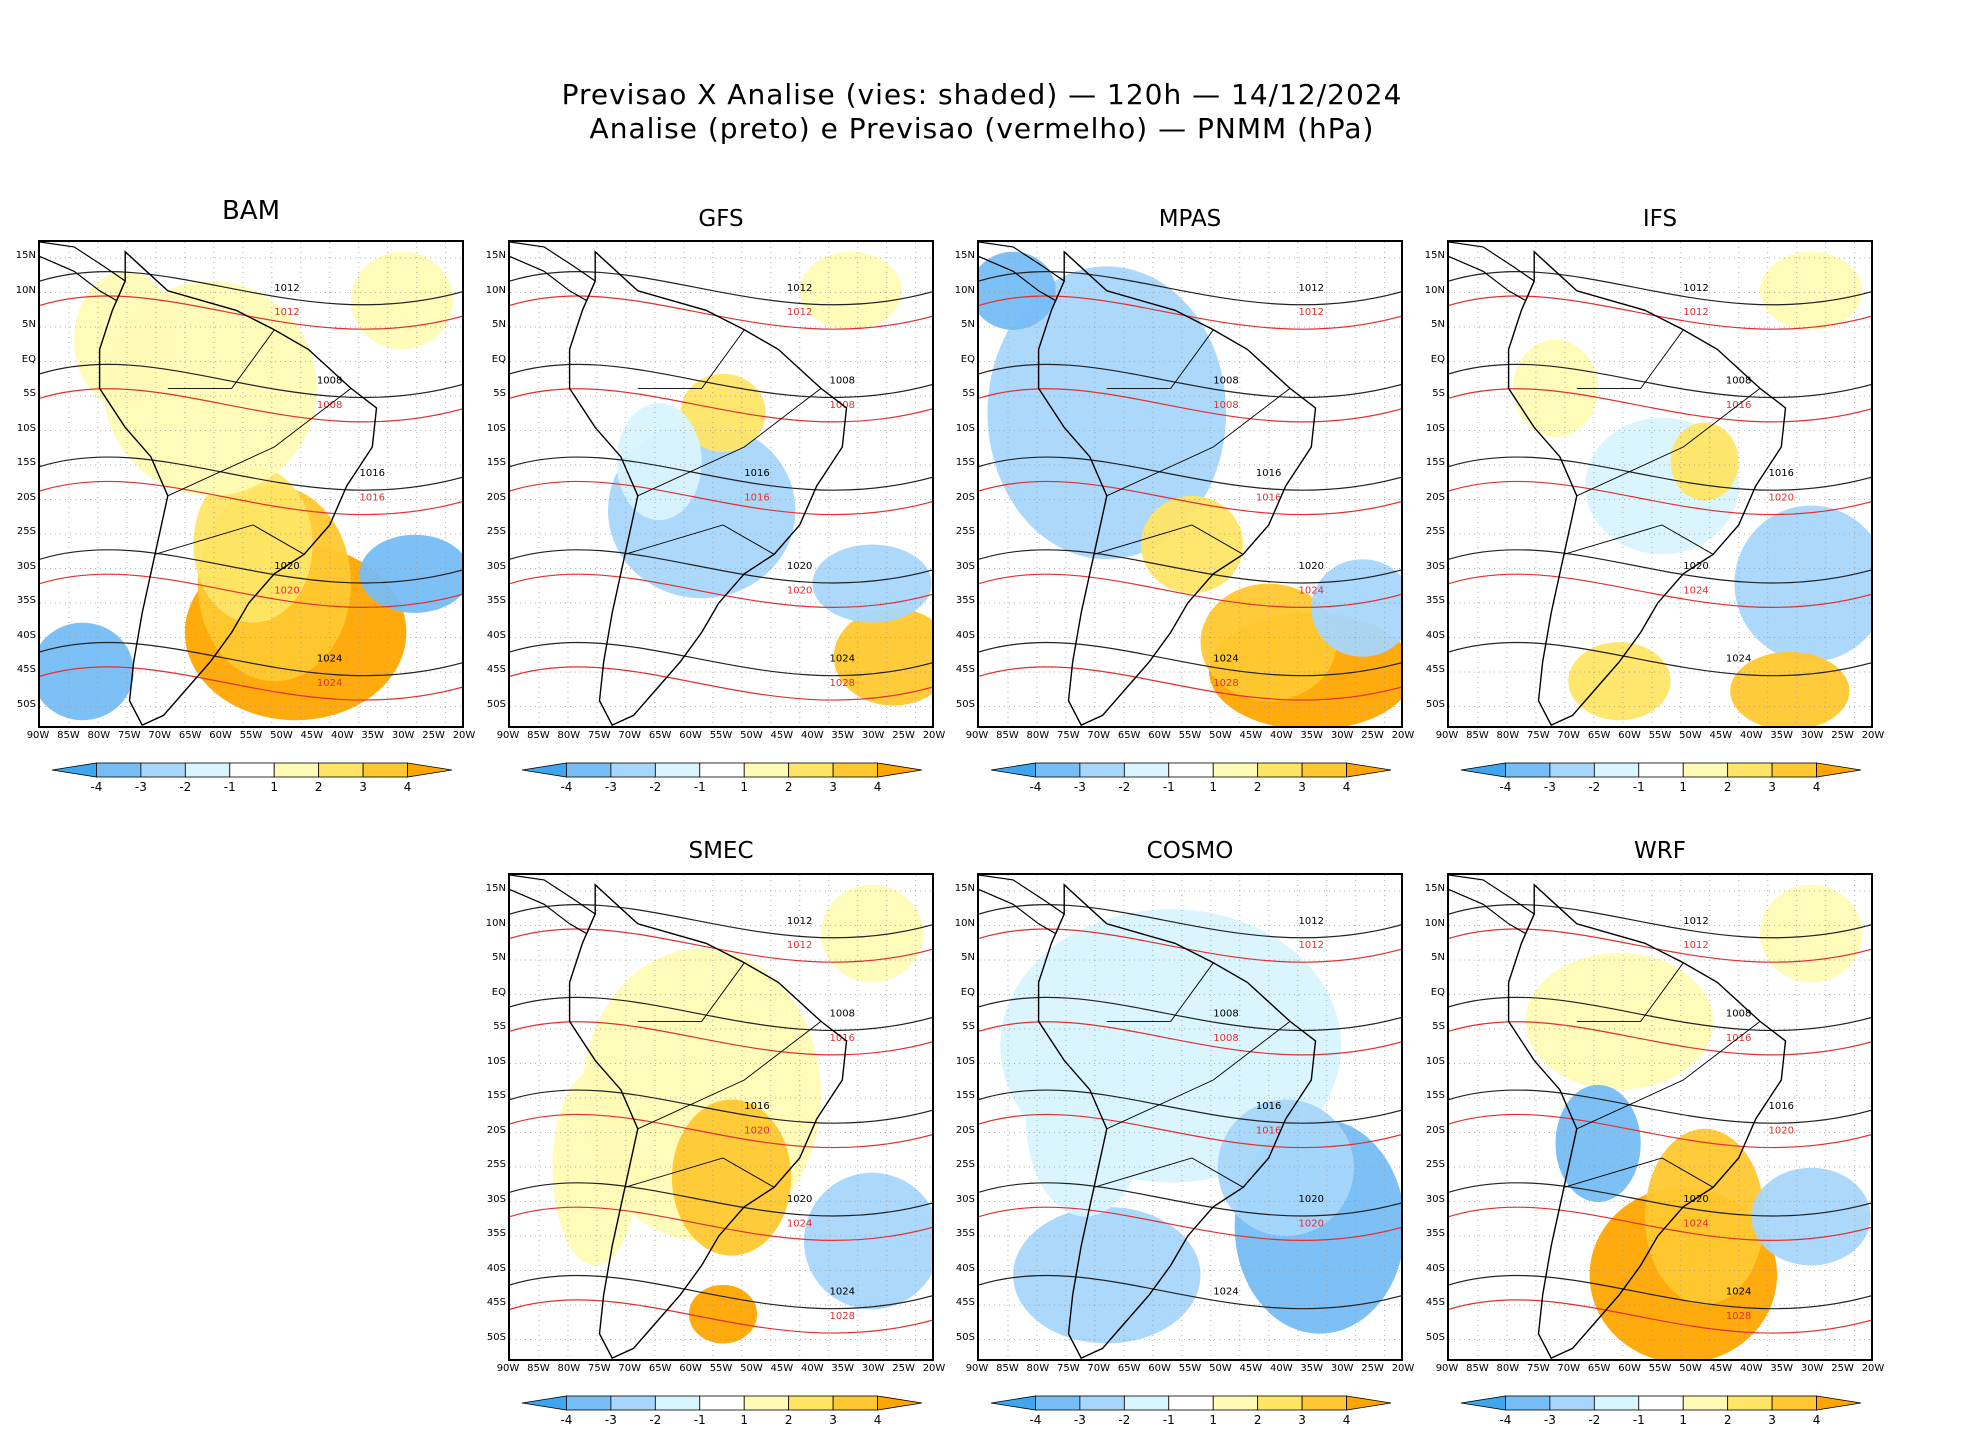 The image size is (1964, 1436). I want to click on longitude-label: 80W, so click(1508, 1368).